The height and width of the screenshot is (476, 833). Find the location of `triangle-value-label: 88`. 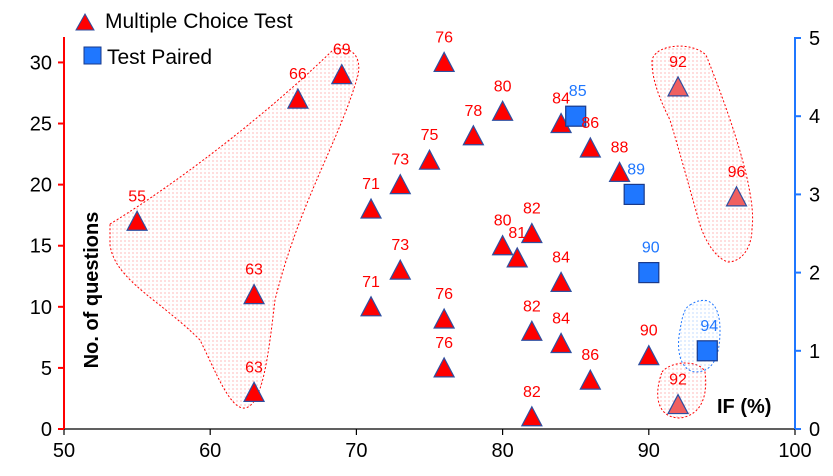

triangle-value-label: 88 is located at coordinates (620, 147).